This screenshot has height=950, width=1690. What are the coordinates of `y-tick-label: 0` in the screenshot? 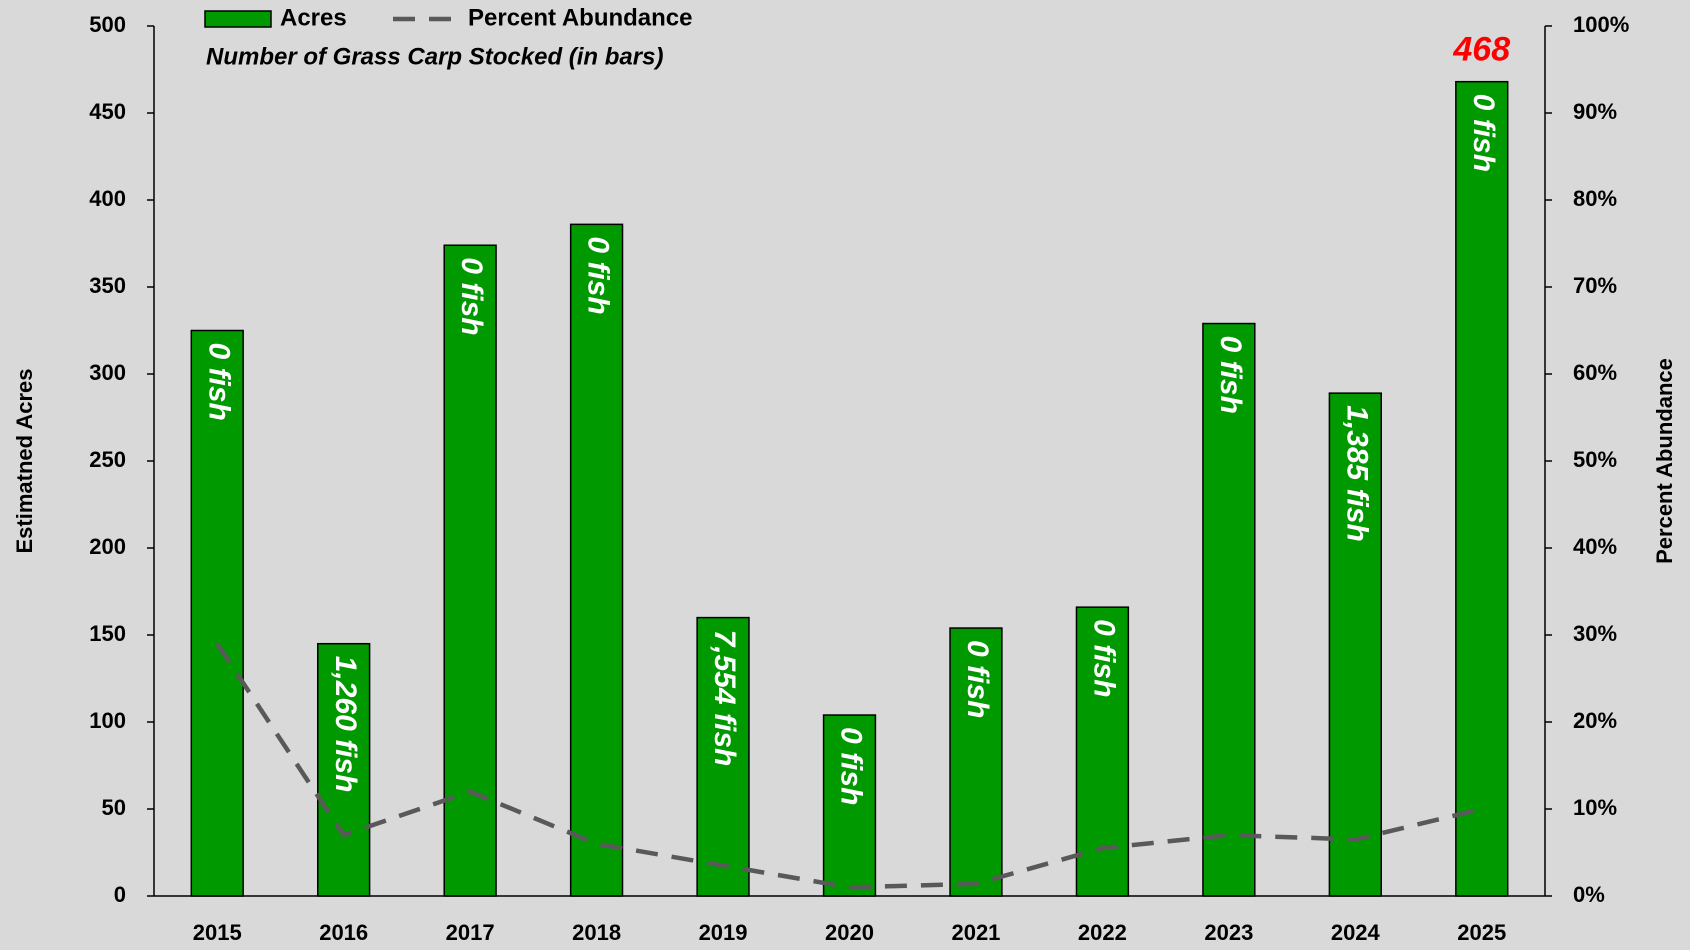 It's located at (120, 894).